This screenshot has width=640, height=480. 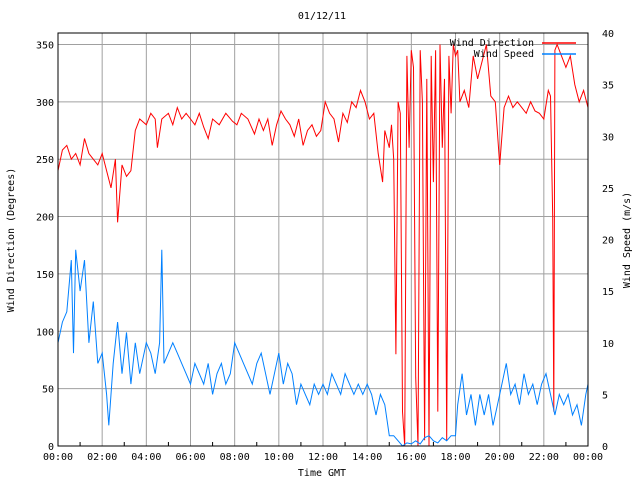 I want to click on x-tick-label: 12:00, so click(x=323, y=457).